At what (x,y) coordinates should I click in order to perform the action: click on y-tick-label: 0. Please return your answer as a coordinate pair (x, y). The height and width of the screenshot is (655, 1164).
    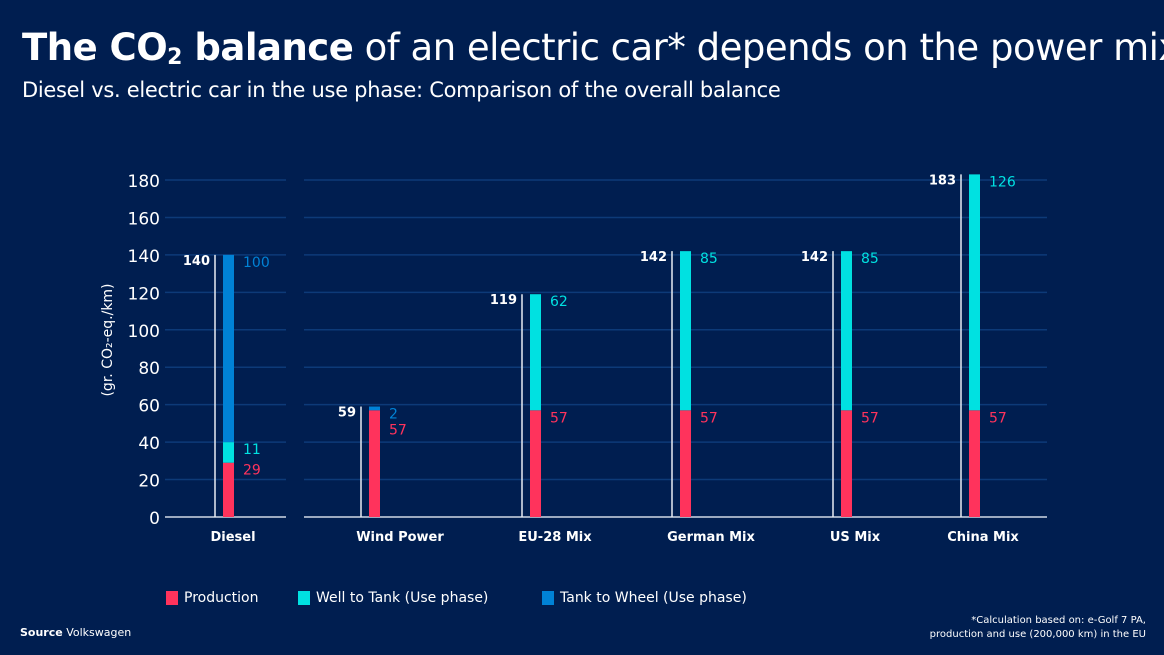
    Looking at the image, I should click on (154, 519).